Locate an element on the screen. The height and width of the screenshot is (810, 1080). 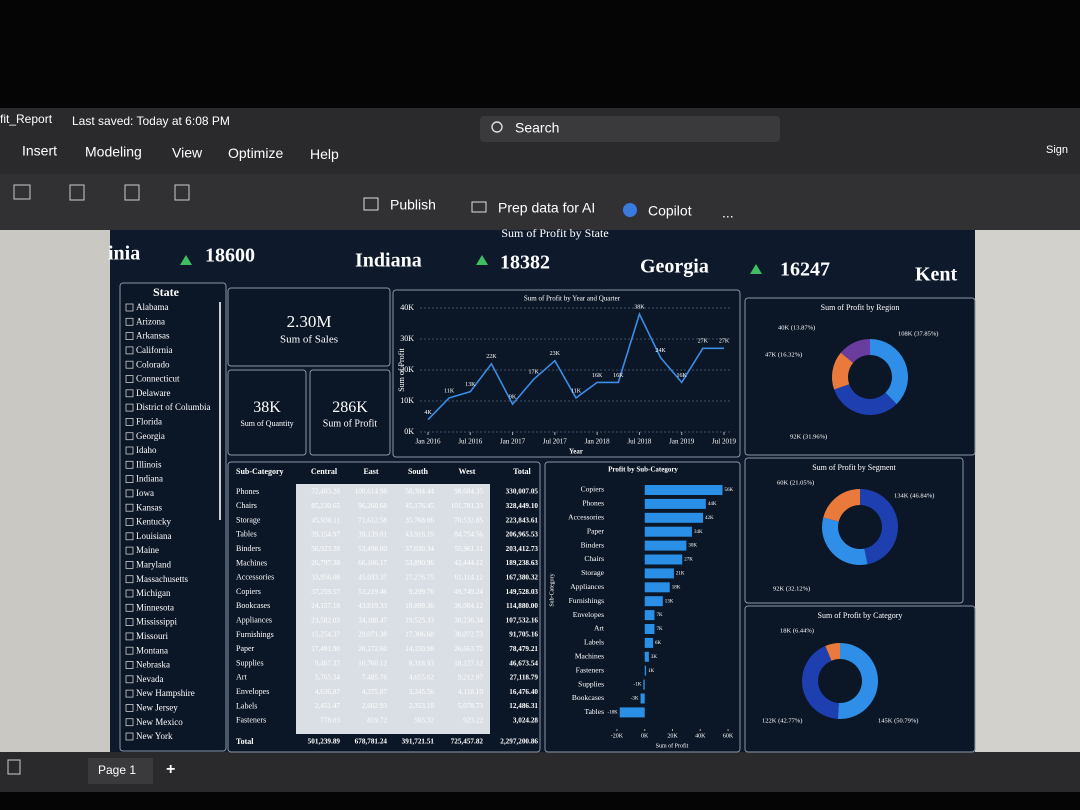
slicer-item: Minnesota is located at coordinates (155, 607).